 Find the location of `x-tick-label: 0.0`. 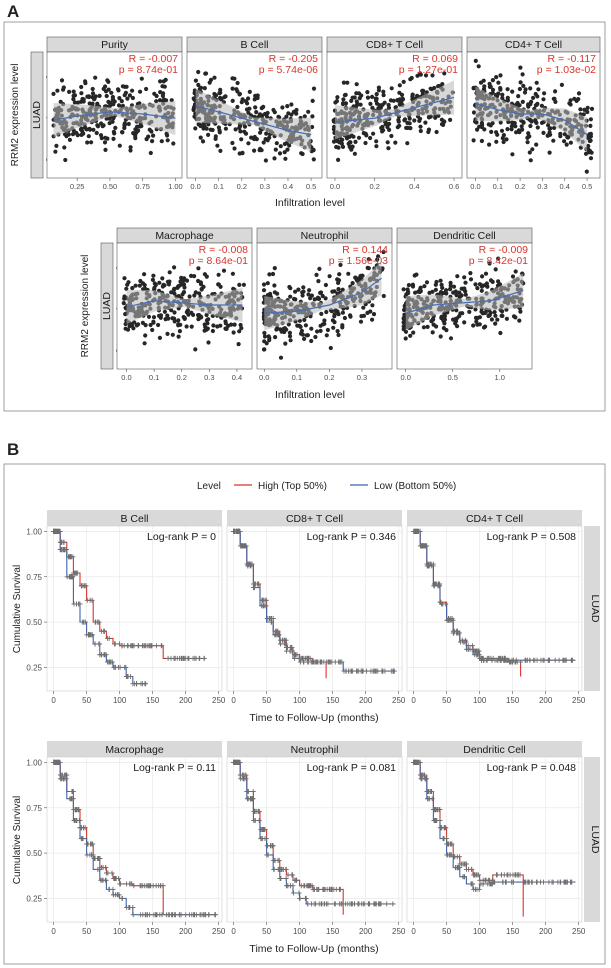

x-tick-label: 0.0 is located at coordinates (264, 377).